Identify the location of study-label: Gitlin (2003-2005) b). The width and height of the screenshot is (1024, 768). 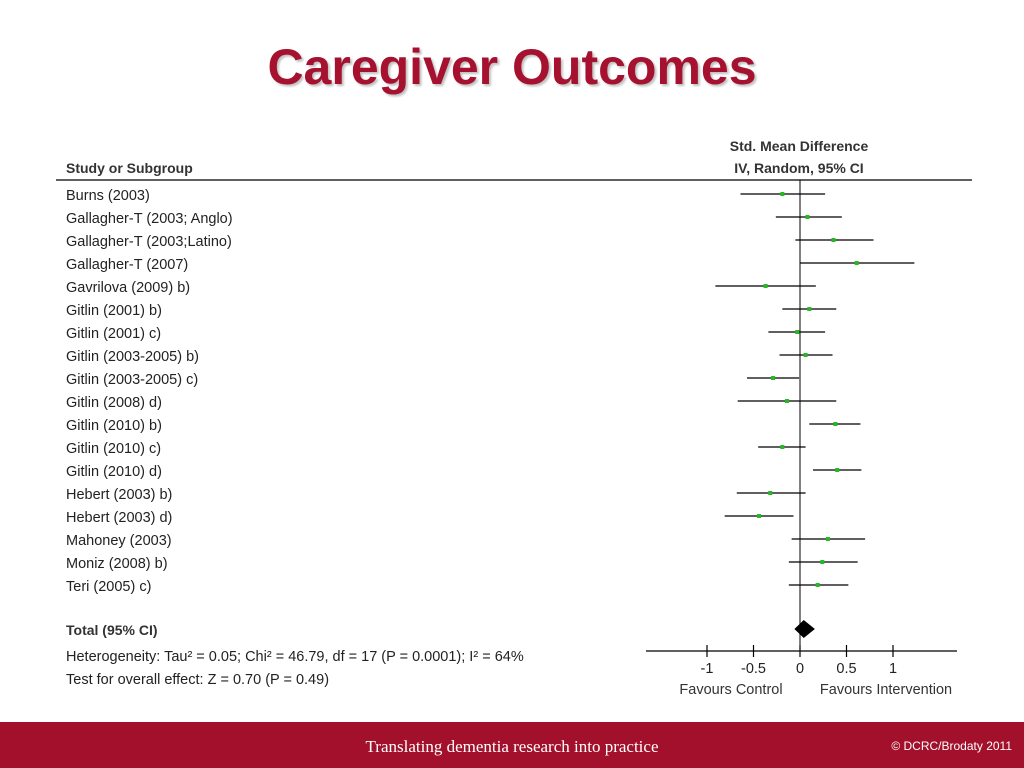
(132, 357).